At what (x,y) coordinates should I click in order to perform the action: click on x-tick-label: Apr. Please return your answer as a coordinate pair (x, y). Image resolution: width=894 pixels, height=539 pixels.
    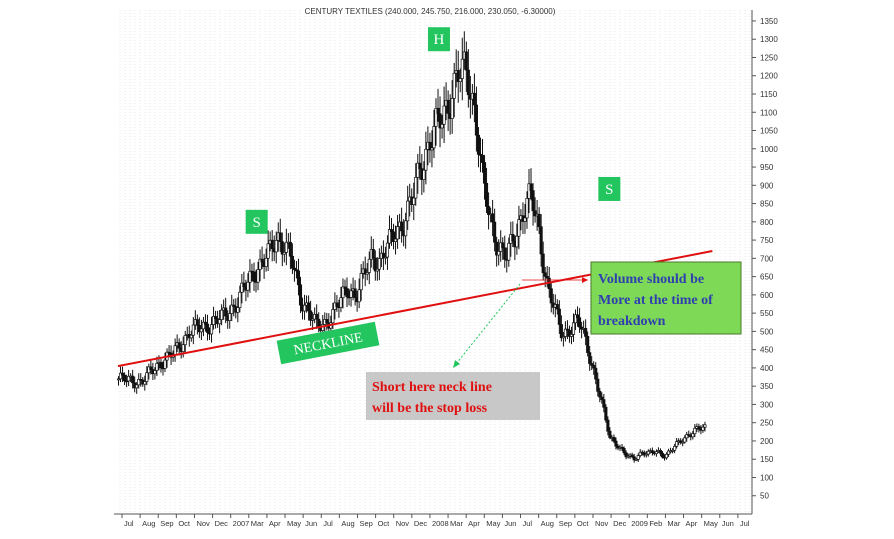
    Looking at the image, I should click on (692, 523).